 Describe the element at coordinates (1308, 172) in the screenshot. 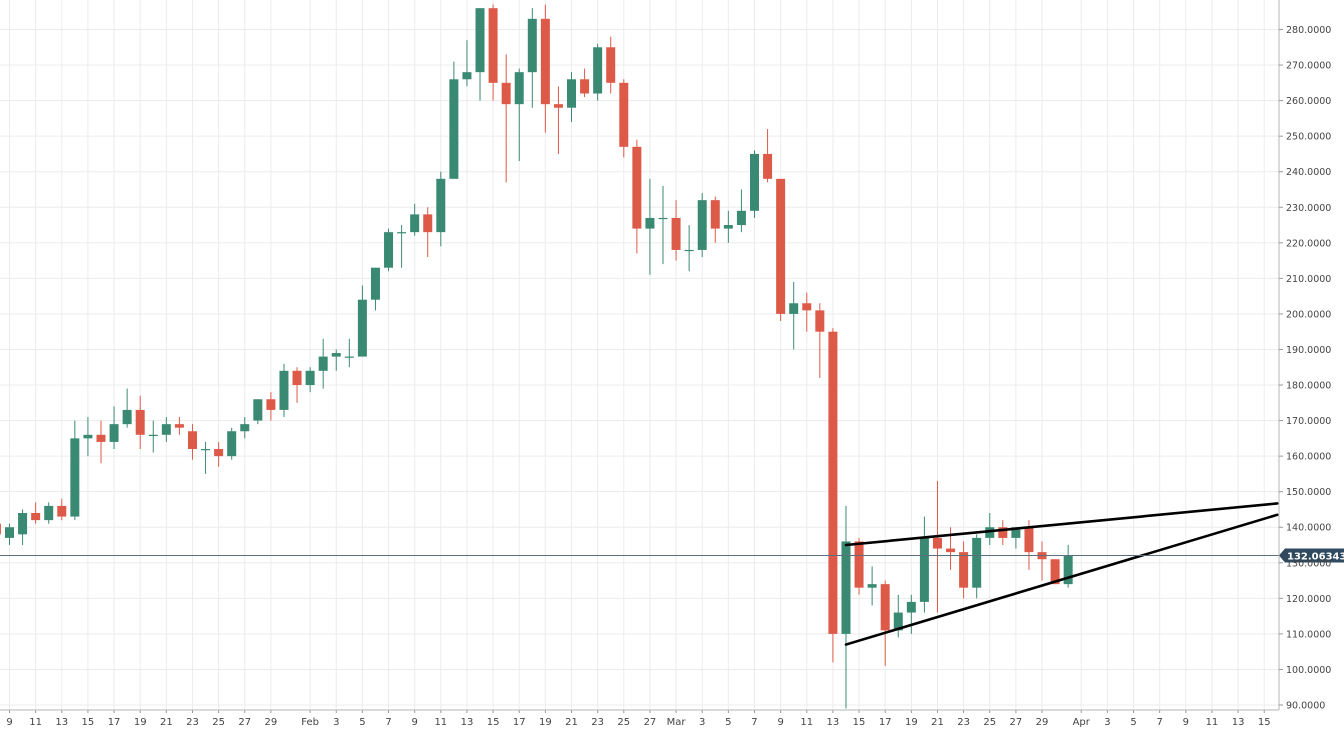

I see `y-tick-label: 240.0000` at that location.